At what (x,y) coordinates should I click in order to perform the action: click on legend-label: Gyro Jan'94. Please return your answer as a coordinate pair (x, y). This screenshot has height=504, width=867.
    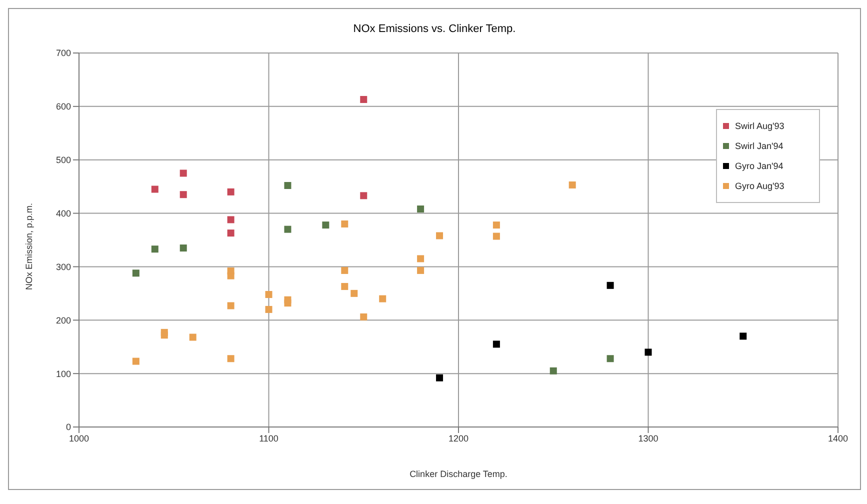
    Looking at the image, I should click on (759, 166).